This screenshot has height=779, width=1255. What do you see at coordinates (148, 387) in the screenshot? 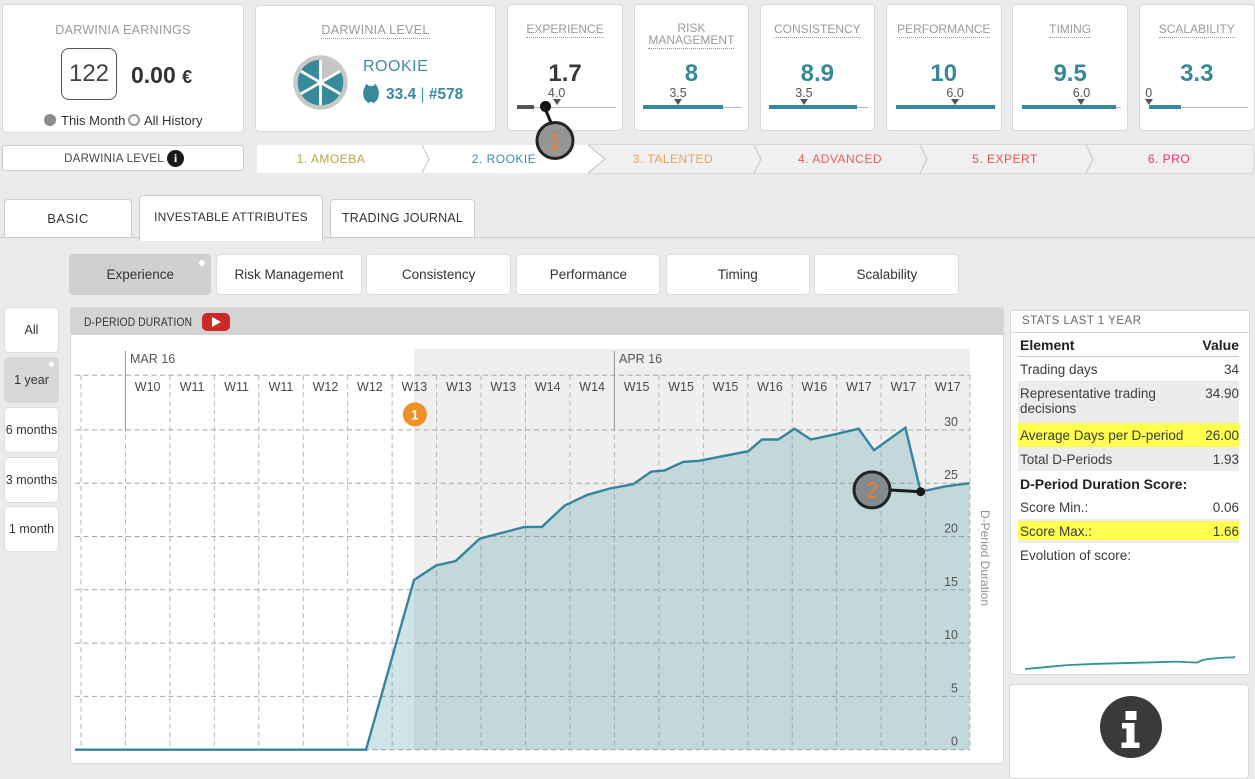
I see `svg-text: W10` at bounding box center [148, 387].